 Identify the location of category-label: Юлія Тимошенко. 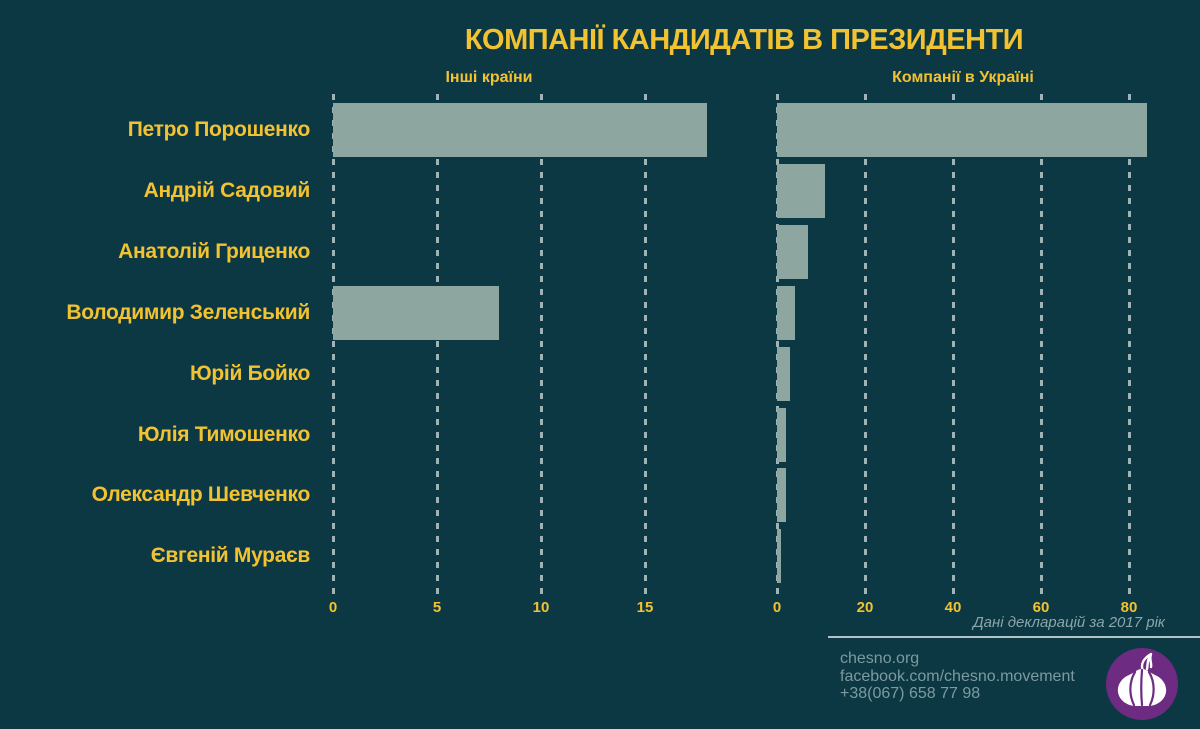
(223, 434).